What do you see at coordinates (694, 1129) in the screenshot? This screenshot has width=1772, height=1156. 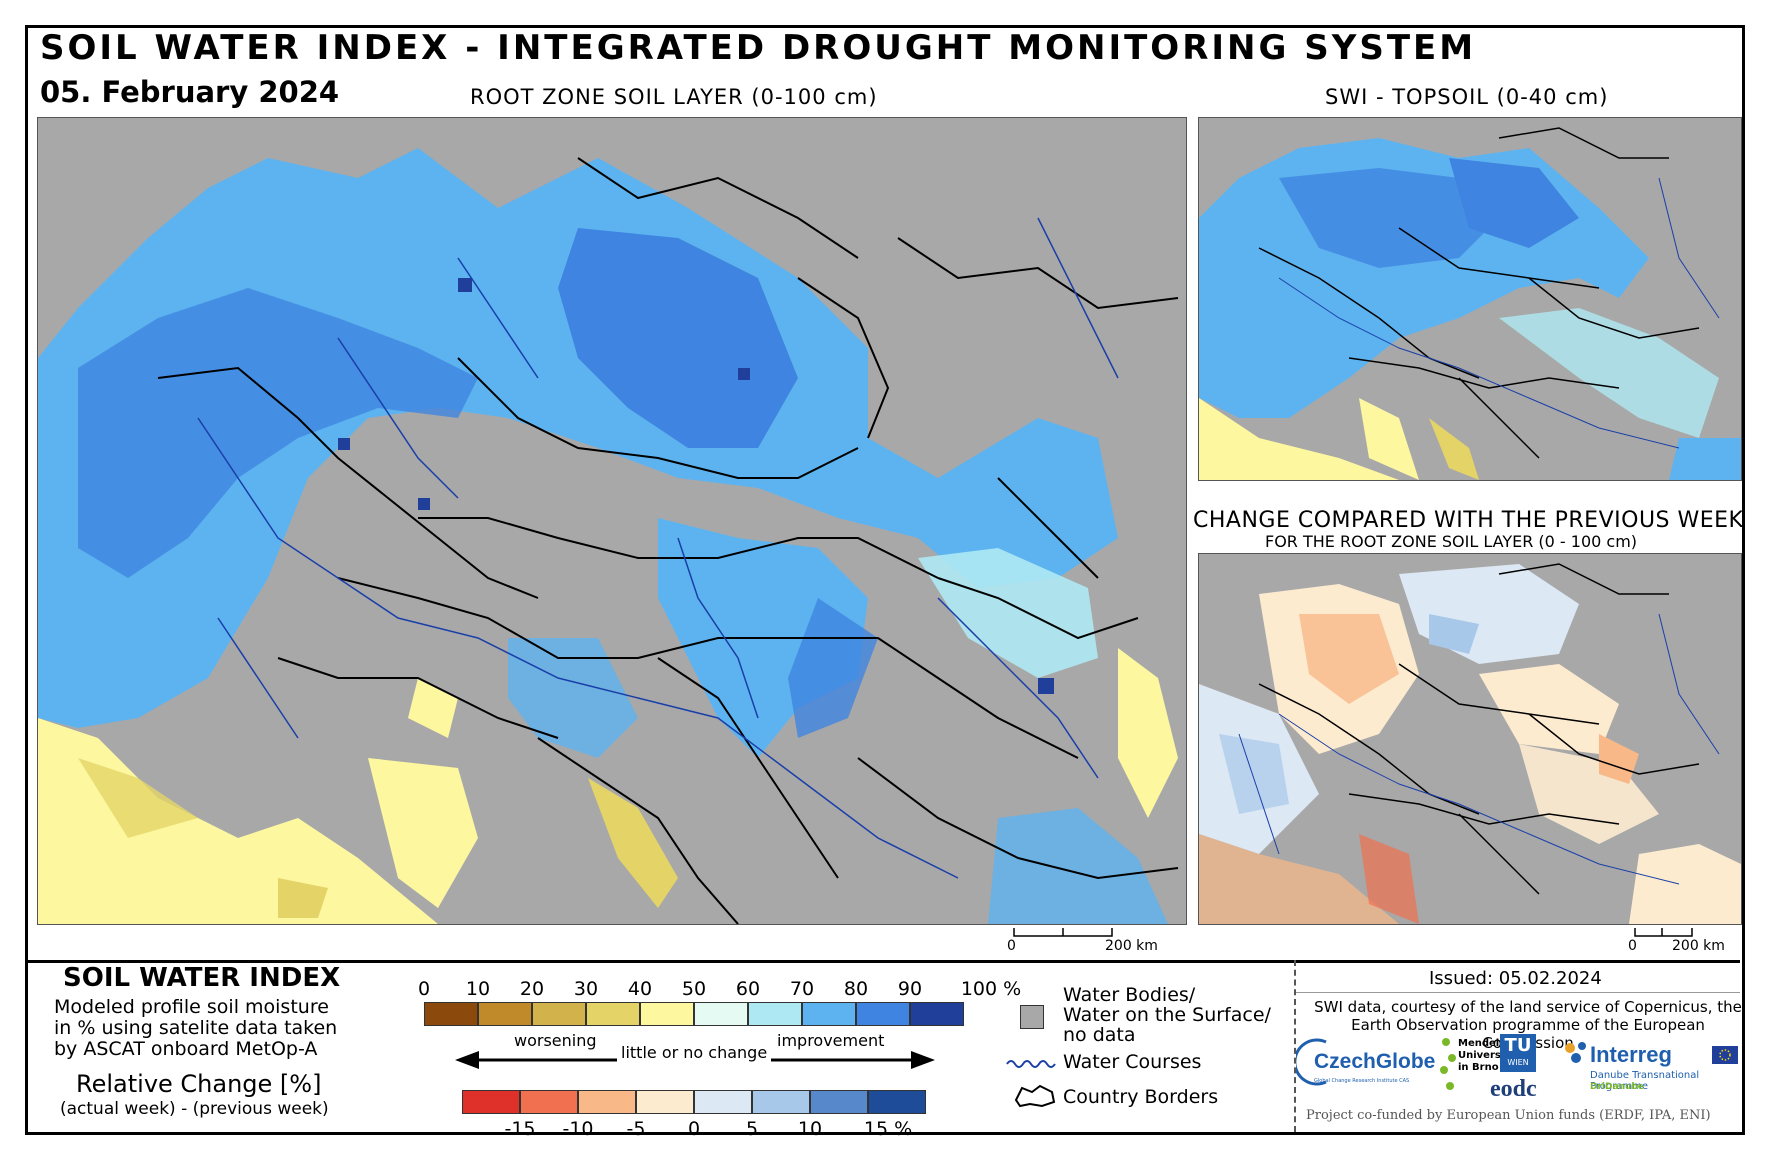 I see `change-scale-tick: 0` at bounding box center [694, 1129].